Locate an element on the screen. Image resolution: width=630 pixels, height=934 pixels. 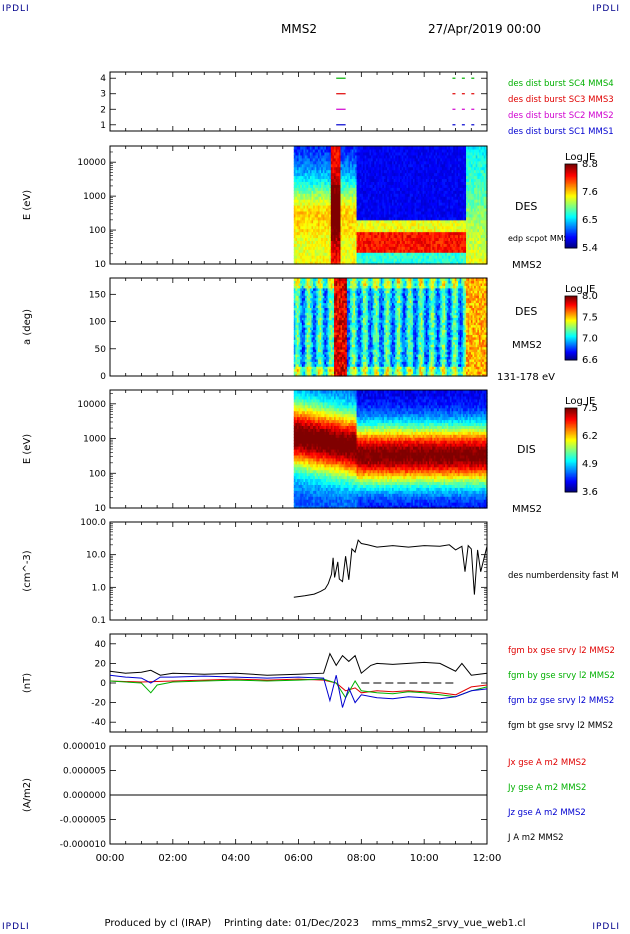
burst-ytick-label: 1 is located at coordinates (103, 126).